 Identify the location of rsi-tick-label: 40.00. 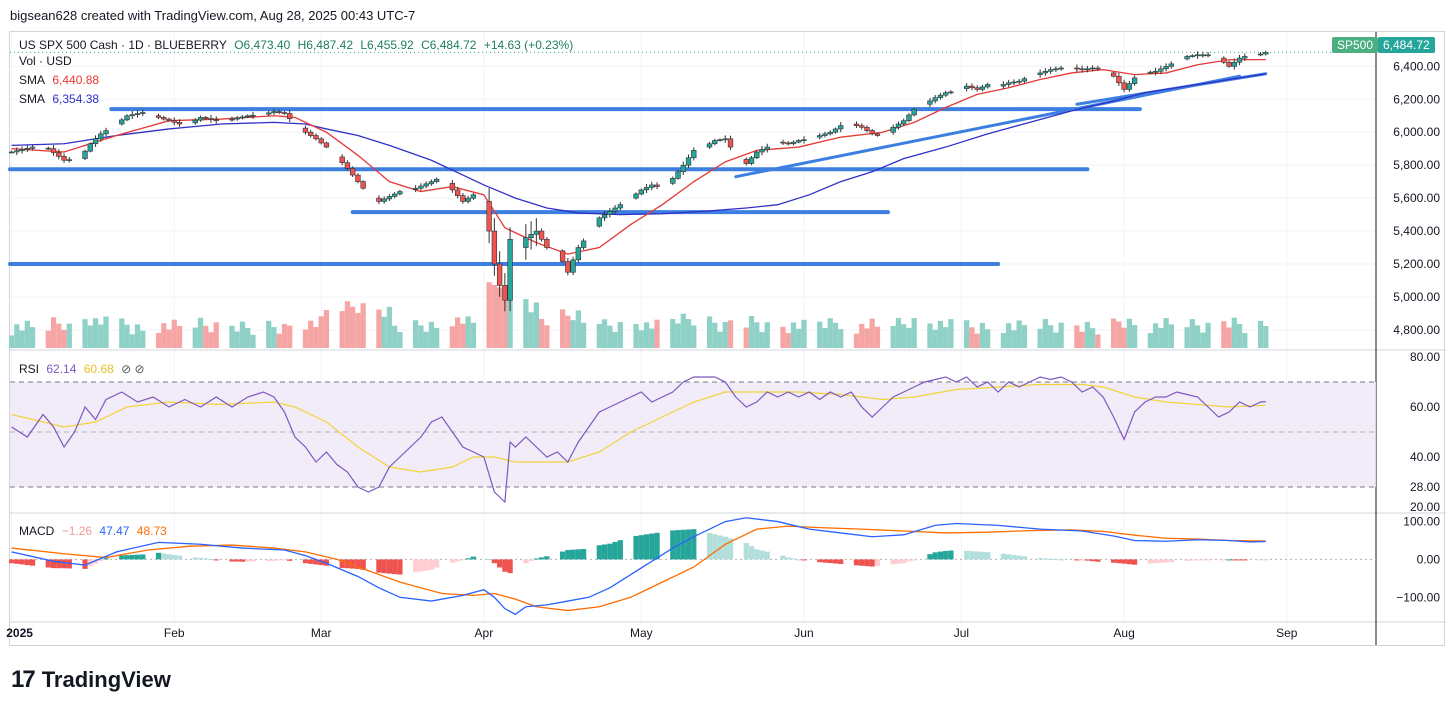
(1425, 457).